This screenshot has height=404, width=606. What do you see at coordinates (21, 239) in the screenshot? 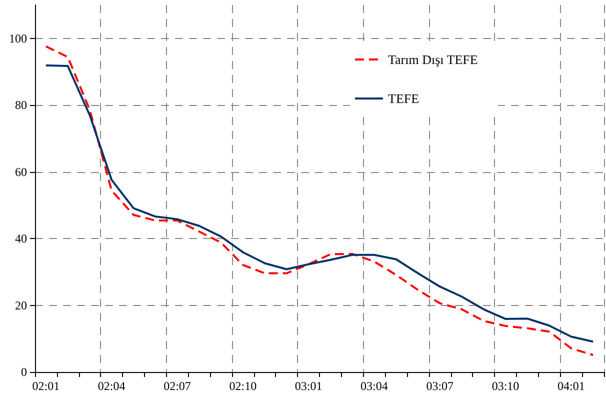
I see `y-tick-label: 40` at bounding box center [21, 239].